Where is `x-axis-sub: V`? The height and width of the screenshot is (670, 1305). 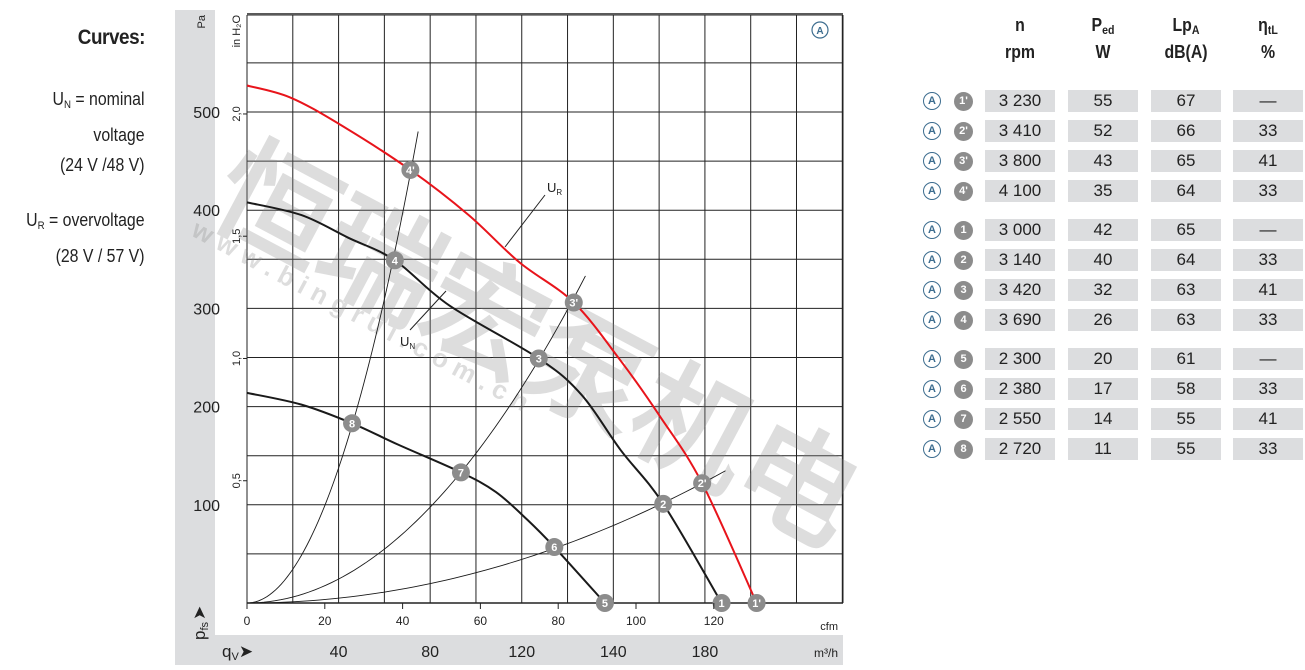
x-axis-sub: V is located at coordinates (235, 657).